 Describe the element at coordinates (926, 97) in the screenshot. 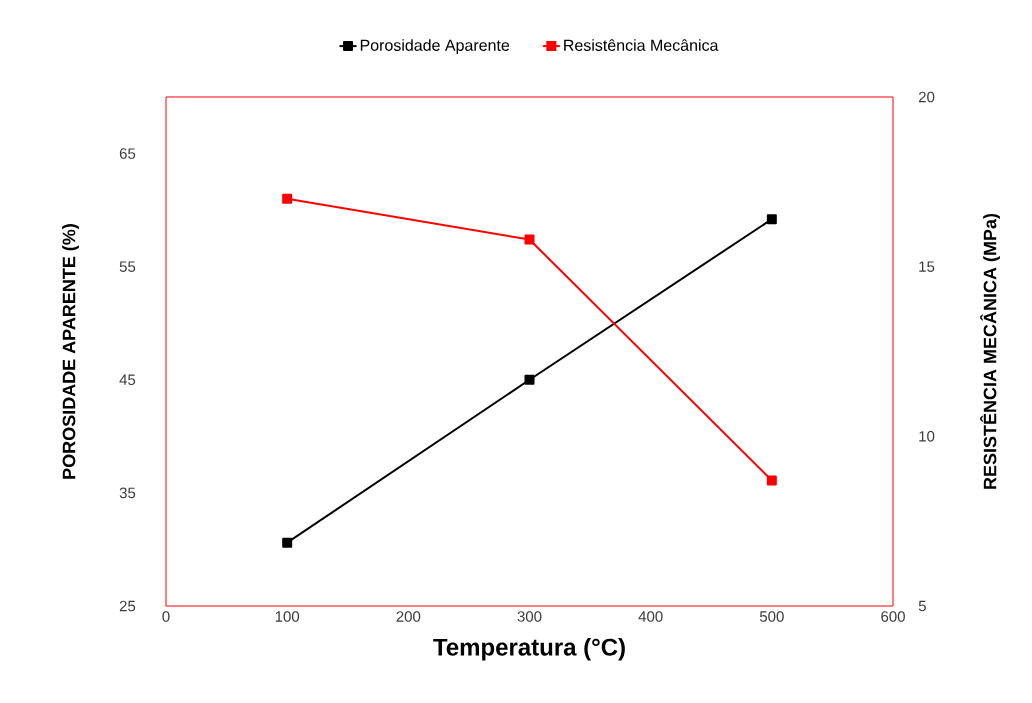

I see `y2-tick-label: 20` at that location.